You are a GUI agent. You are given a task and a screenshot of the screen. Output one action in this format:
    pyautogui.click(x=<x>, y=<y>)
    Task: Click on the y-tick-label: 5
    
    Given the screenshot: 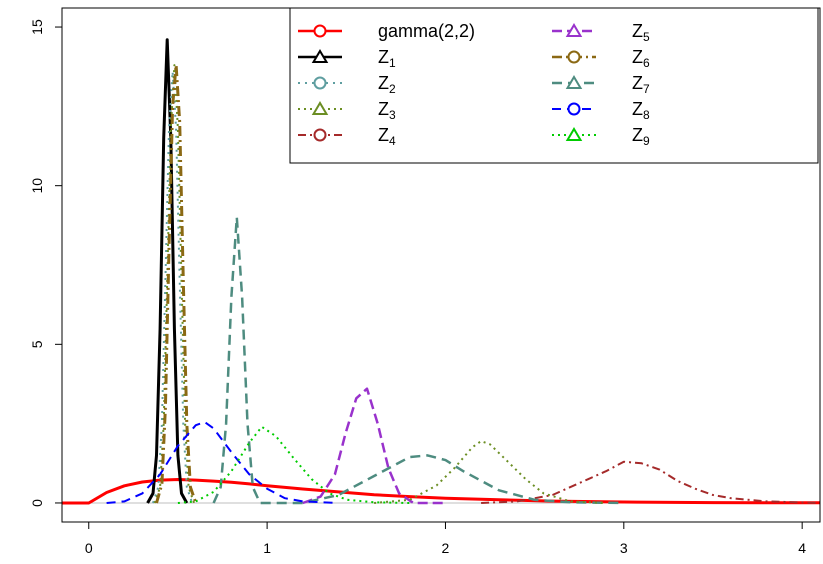 What is the action you would take?
    pyautogui.click(x=37, y=344)
    